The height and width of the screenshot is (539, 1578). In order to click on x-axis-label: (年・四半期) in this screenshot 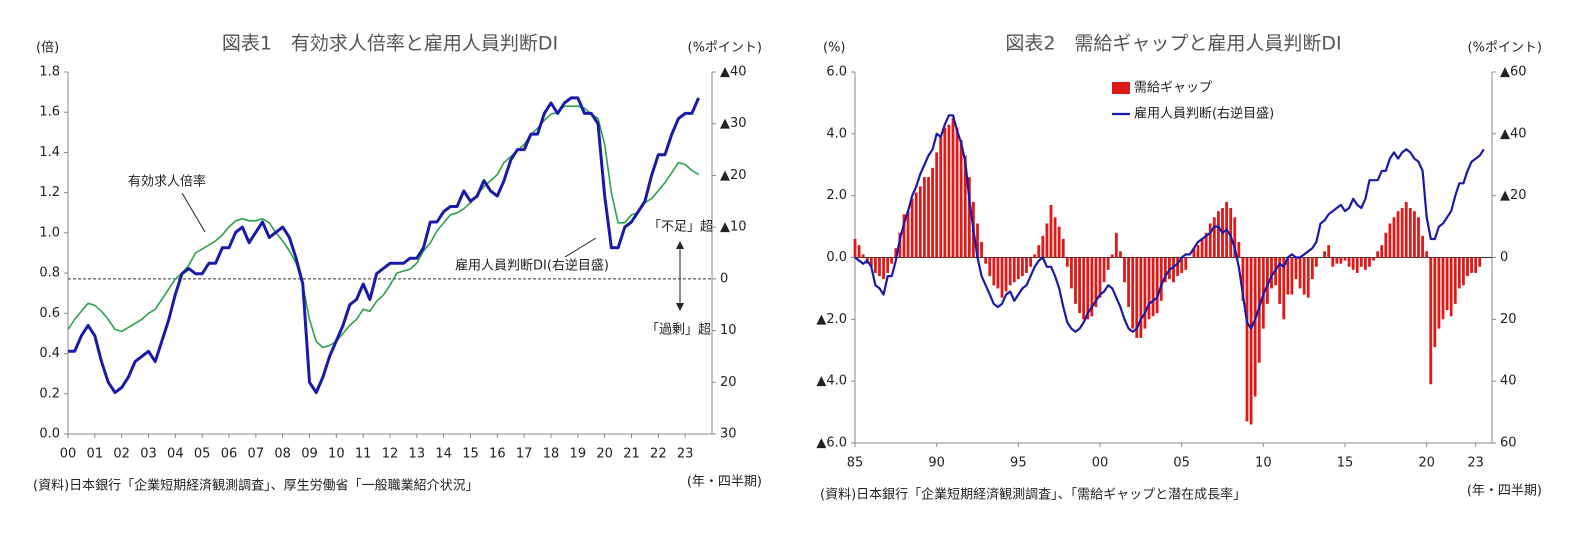, I will do `click(724, 482)`.